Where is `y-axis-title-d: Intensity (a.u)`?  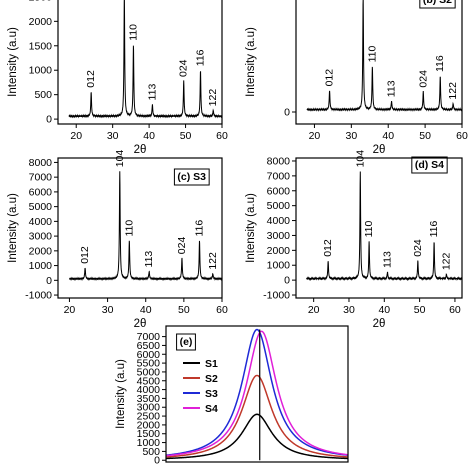 y-axis-title-d: Intensity (a.u) is located at coordinates (251, 228).